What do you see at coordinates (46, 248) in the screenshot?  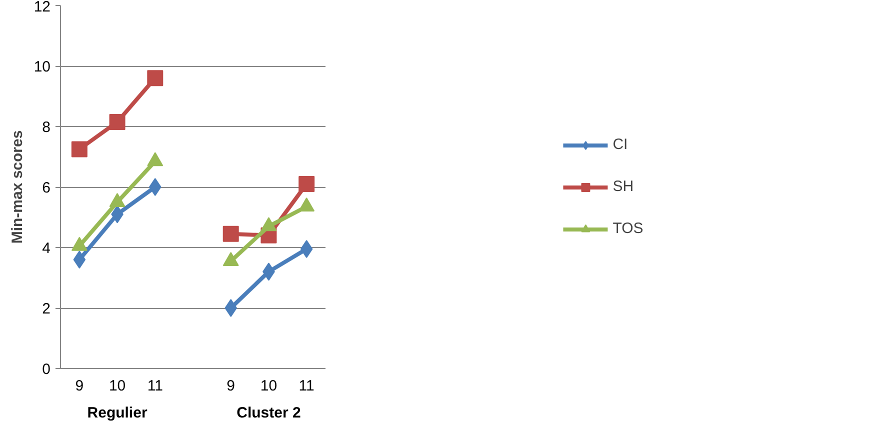 I see `y-tick-label: 4` at bounding box center [46, 248].